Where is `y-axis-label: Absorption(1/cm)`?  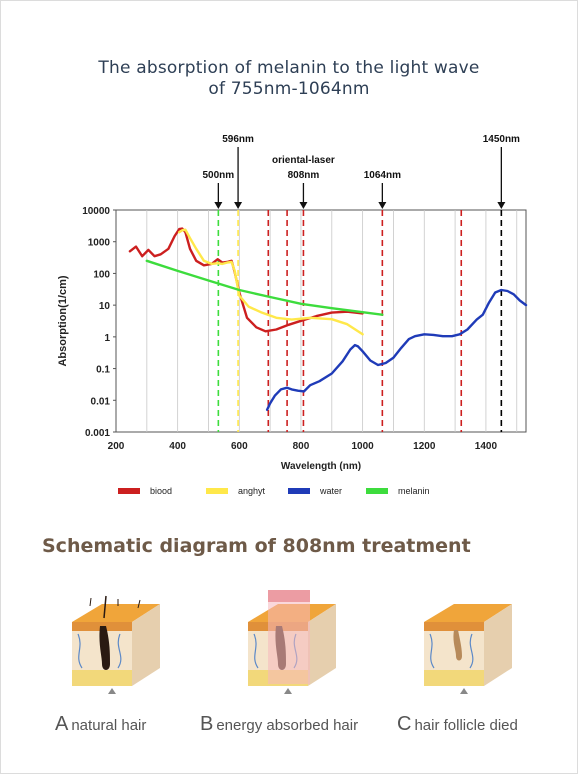 y-axis-label: Absorption(1/cm) is located at coordinates (63, 320).